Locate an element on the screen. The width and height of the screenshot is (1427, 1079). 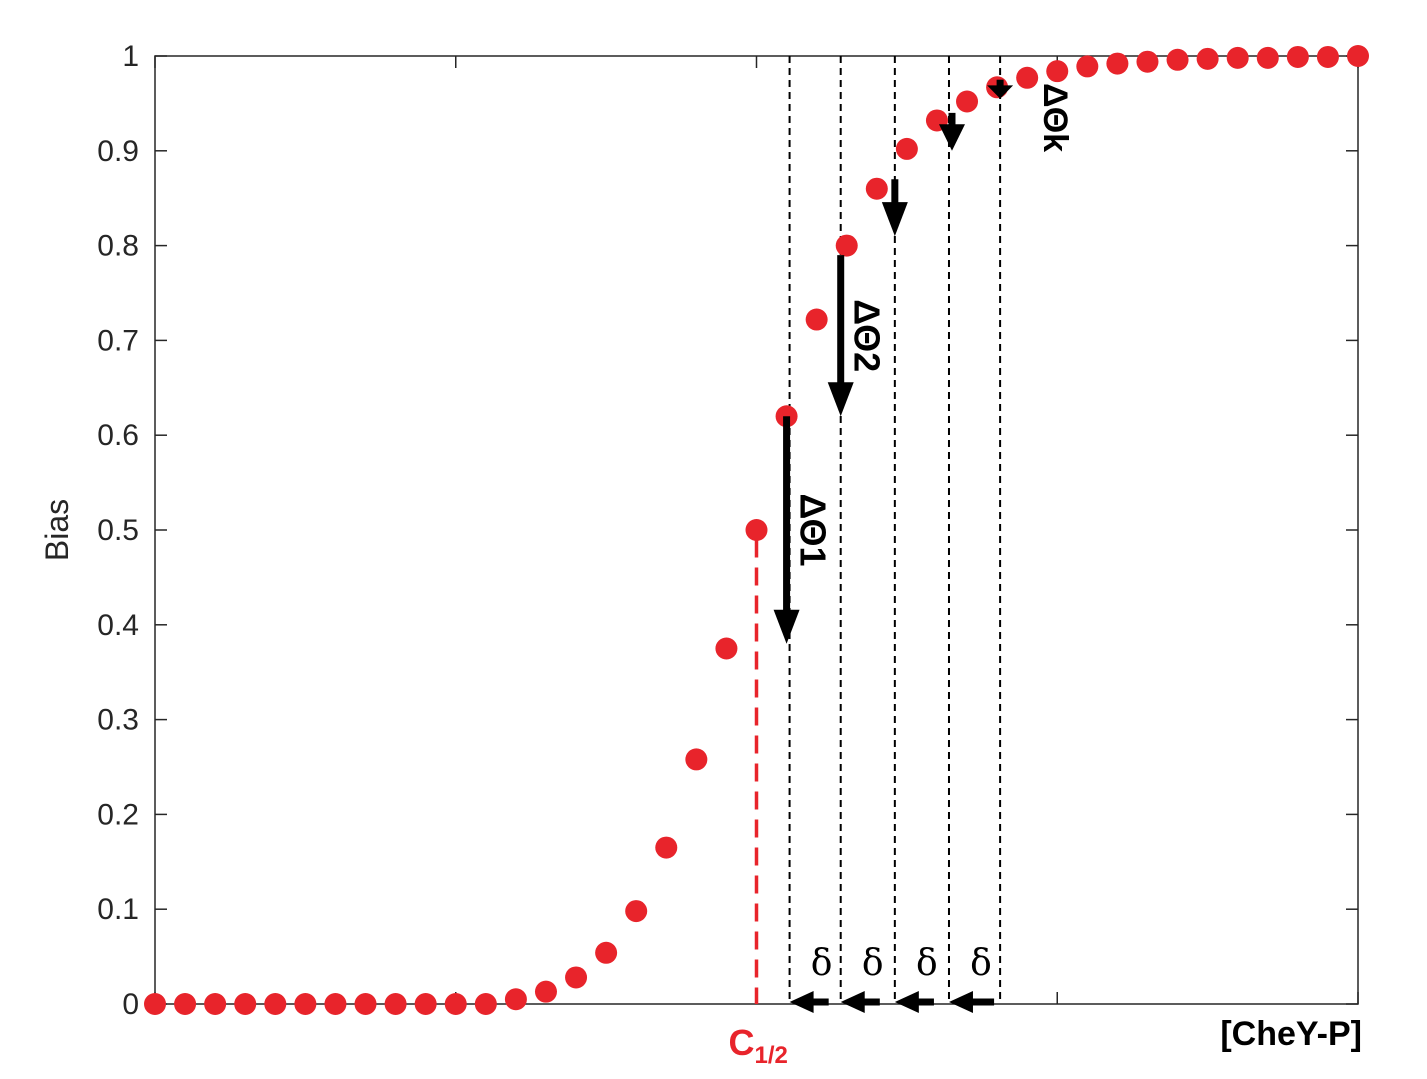
y-tick-label: 0.5 is located at coordinates (118, 530).